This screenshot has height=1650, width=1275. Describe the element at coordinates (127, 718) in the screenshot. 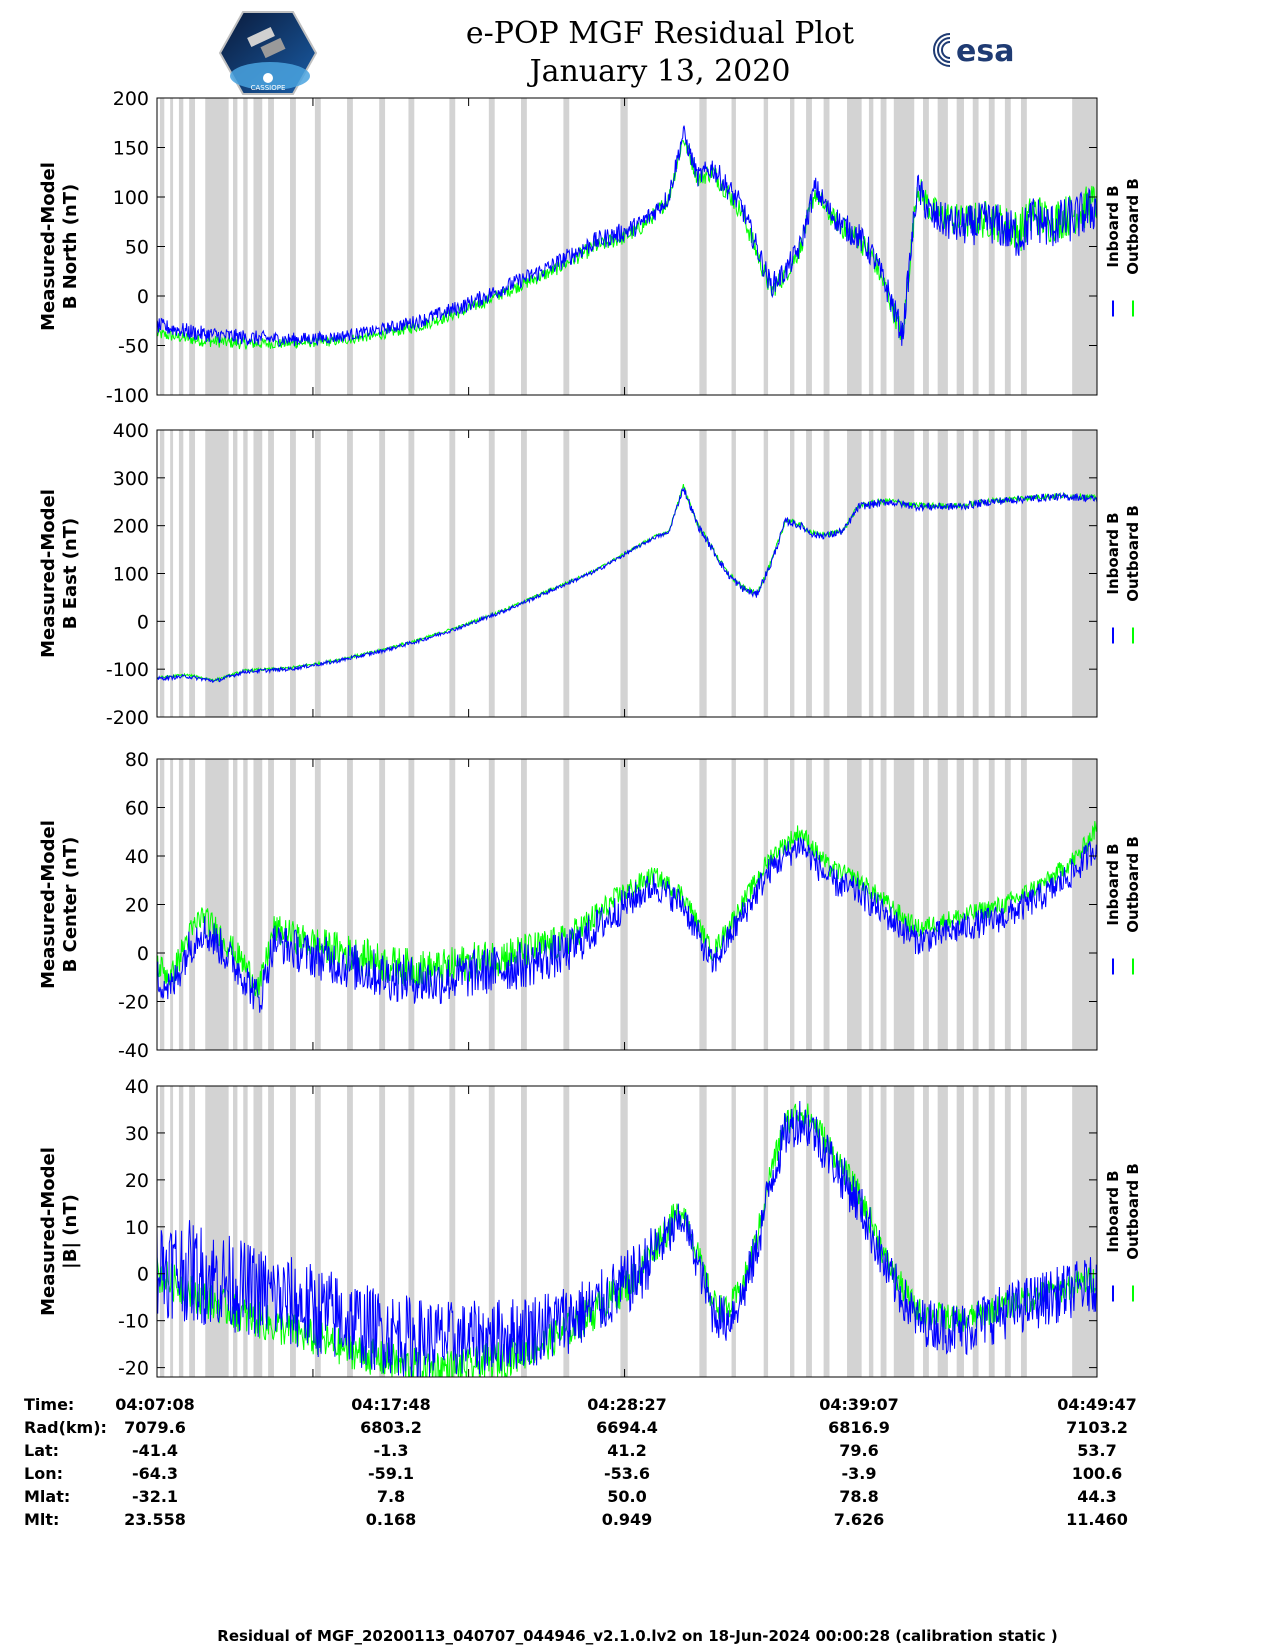

I see `y-tick-label: -200` at that location.